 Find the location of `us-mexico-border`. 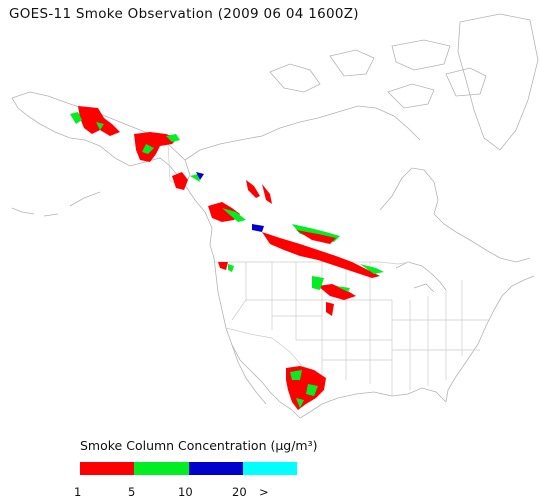

us-mexico-border is located at coordinates (269, 349).